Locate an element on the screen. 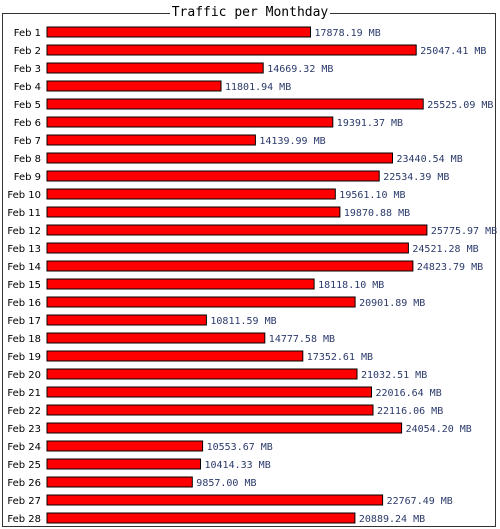 The height and width of the screenshot is (529, 500). category-label: Feb 24 is located at coordinates (24, 447).